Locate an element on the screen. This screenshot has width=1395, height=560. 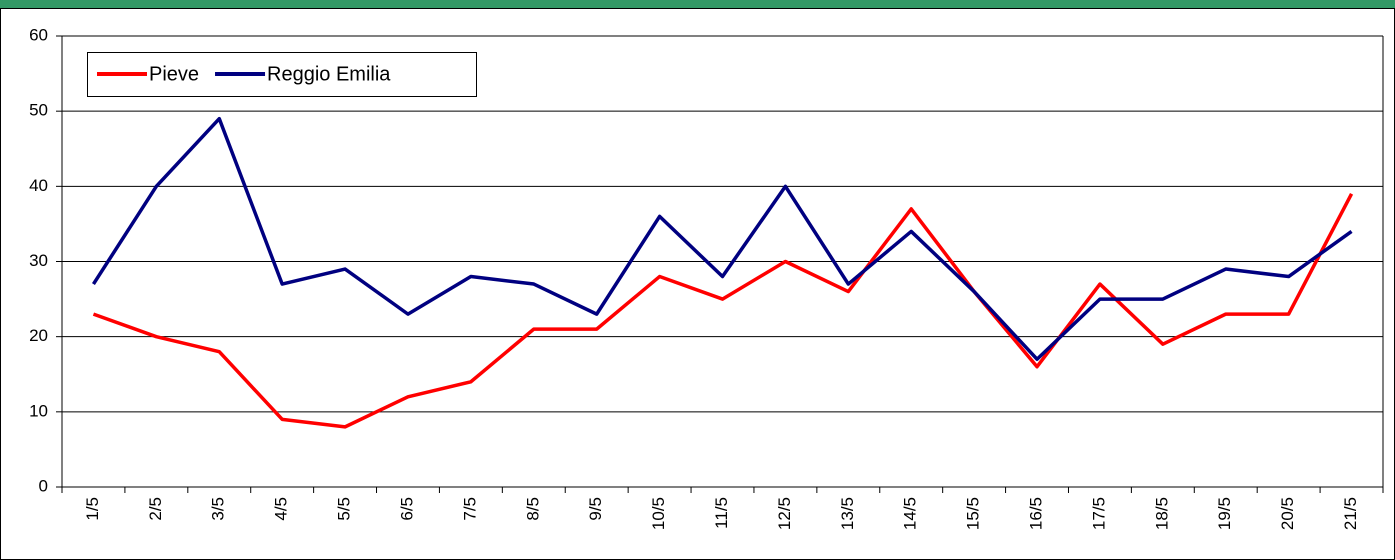
x-tick-label: 5/5 is located at coordinates (344, 509).